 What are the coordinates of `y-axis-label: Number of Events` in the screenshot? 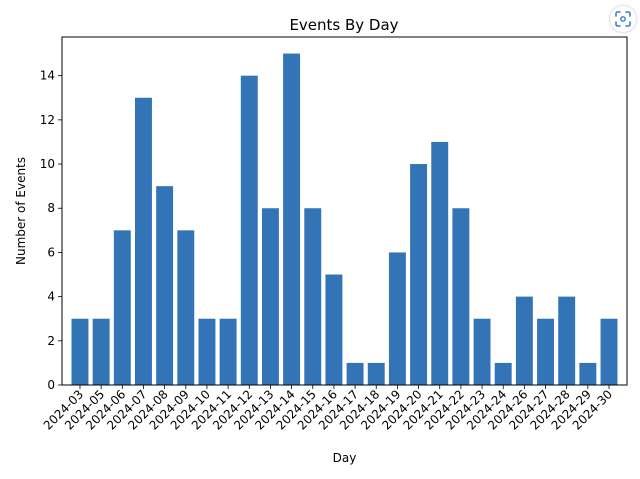 It's located at (21, 211).